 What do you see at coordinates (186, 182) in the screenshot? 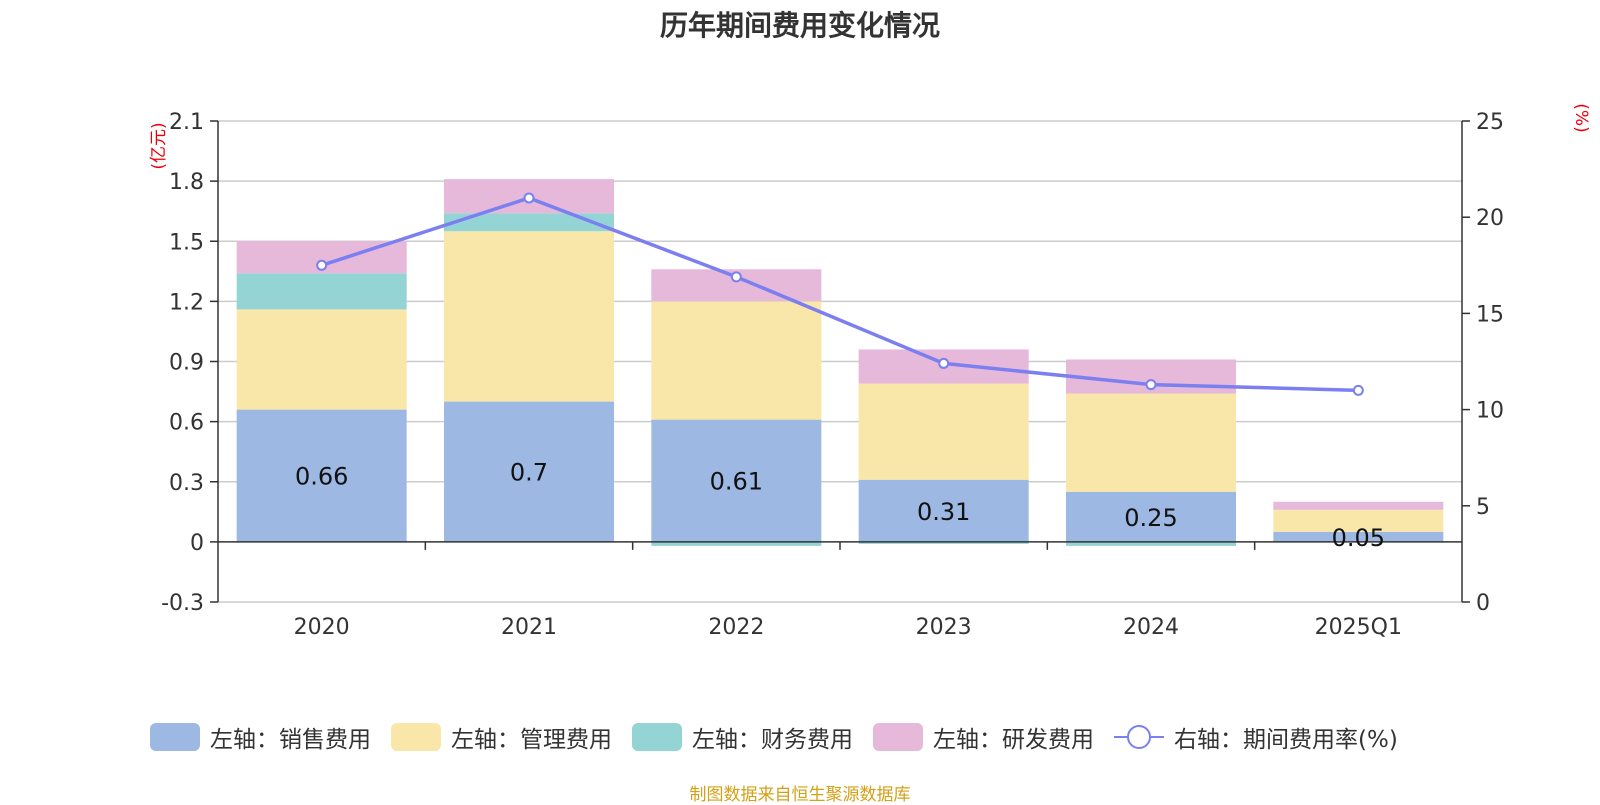
I see `left-axis-tick-label: 1.8` at bounding box center [186, 182].